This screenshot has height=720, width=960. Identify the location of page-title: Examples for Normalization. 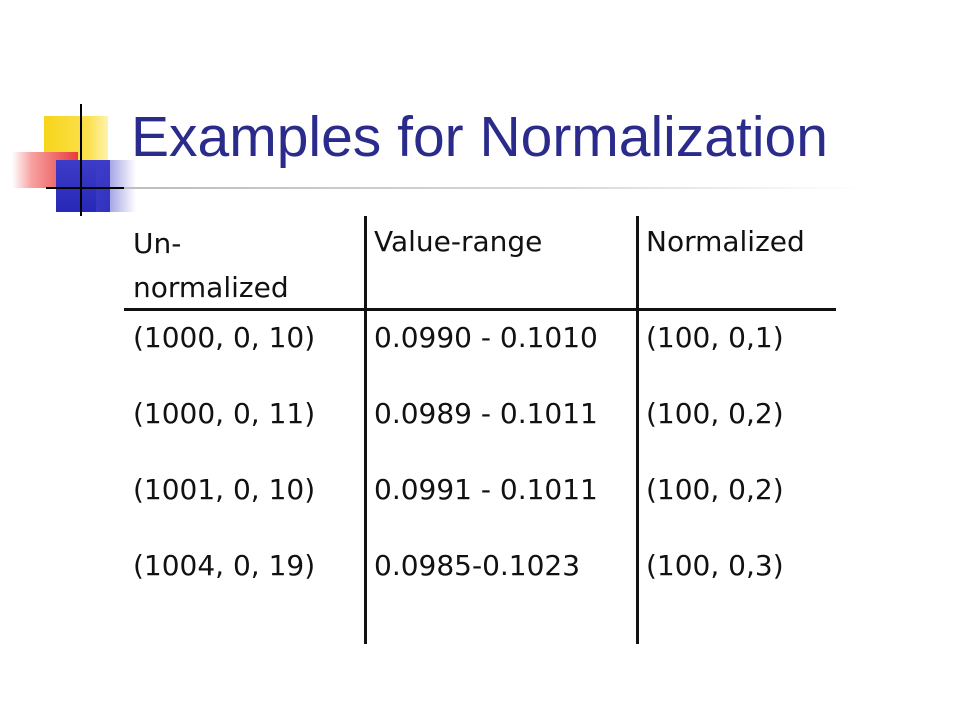
(479, 137).